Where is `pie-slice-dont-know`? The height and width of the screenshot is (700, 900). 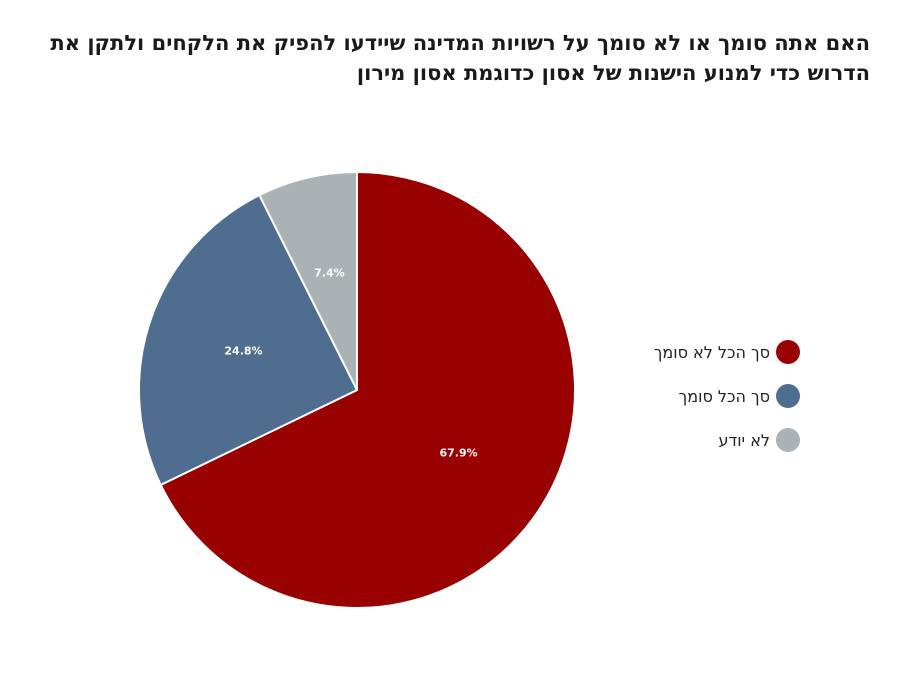
pie-slice-dont-know is located at coordinates (308, 280).